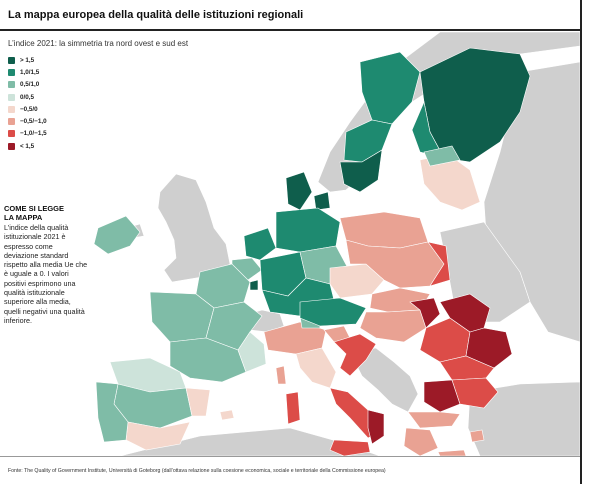 This screenshot has width=594, height=484. Describe the element at coordinates (208, 360) in the screenshot. I see `region-france-south` at that location.